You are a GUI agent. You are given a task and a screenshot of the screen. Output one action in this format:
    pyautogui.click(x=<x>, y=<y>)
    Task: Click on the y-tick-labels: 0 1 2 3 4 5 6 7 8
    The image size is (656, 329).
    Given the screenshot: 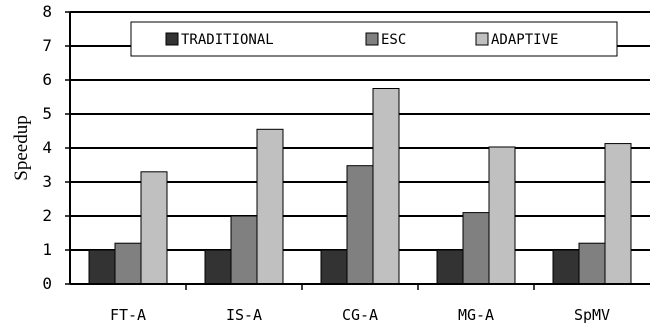 What is the action you would take?
    pyautogui.click(x=47, y=147)
    